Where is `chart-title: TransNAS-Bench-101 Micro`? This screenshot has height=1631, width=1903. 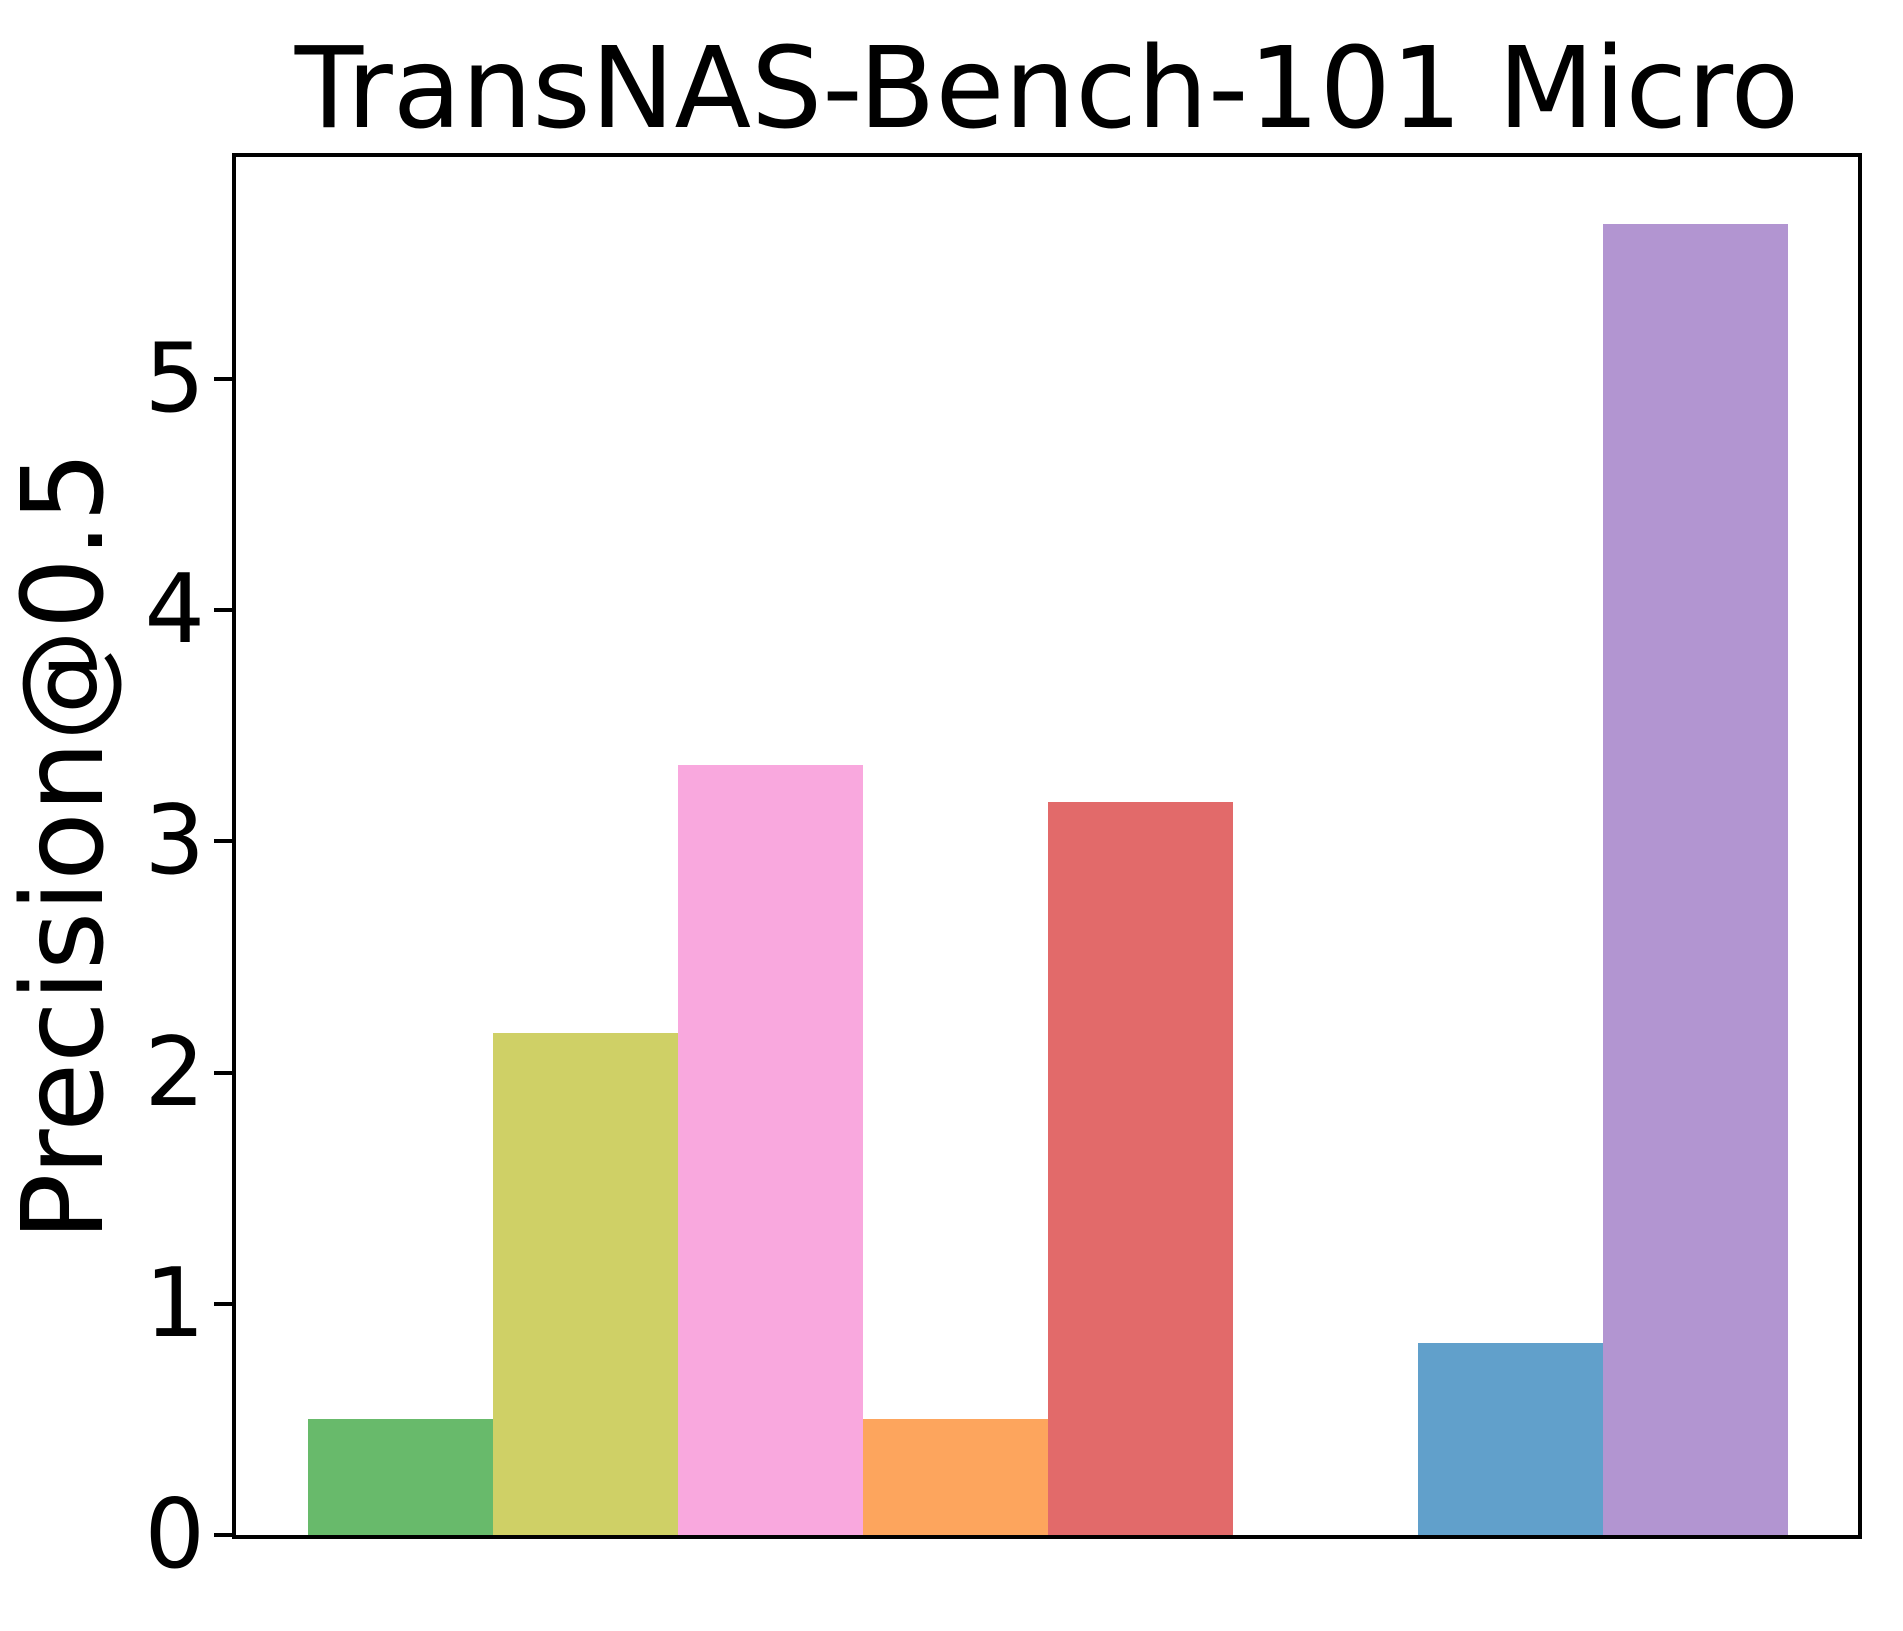
chart-title: TransNAS-Bench-101 Micro is located at coordinates (1047, 89).